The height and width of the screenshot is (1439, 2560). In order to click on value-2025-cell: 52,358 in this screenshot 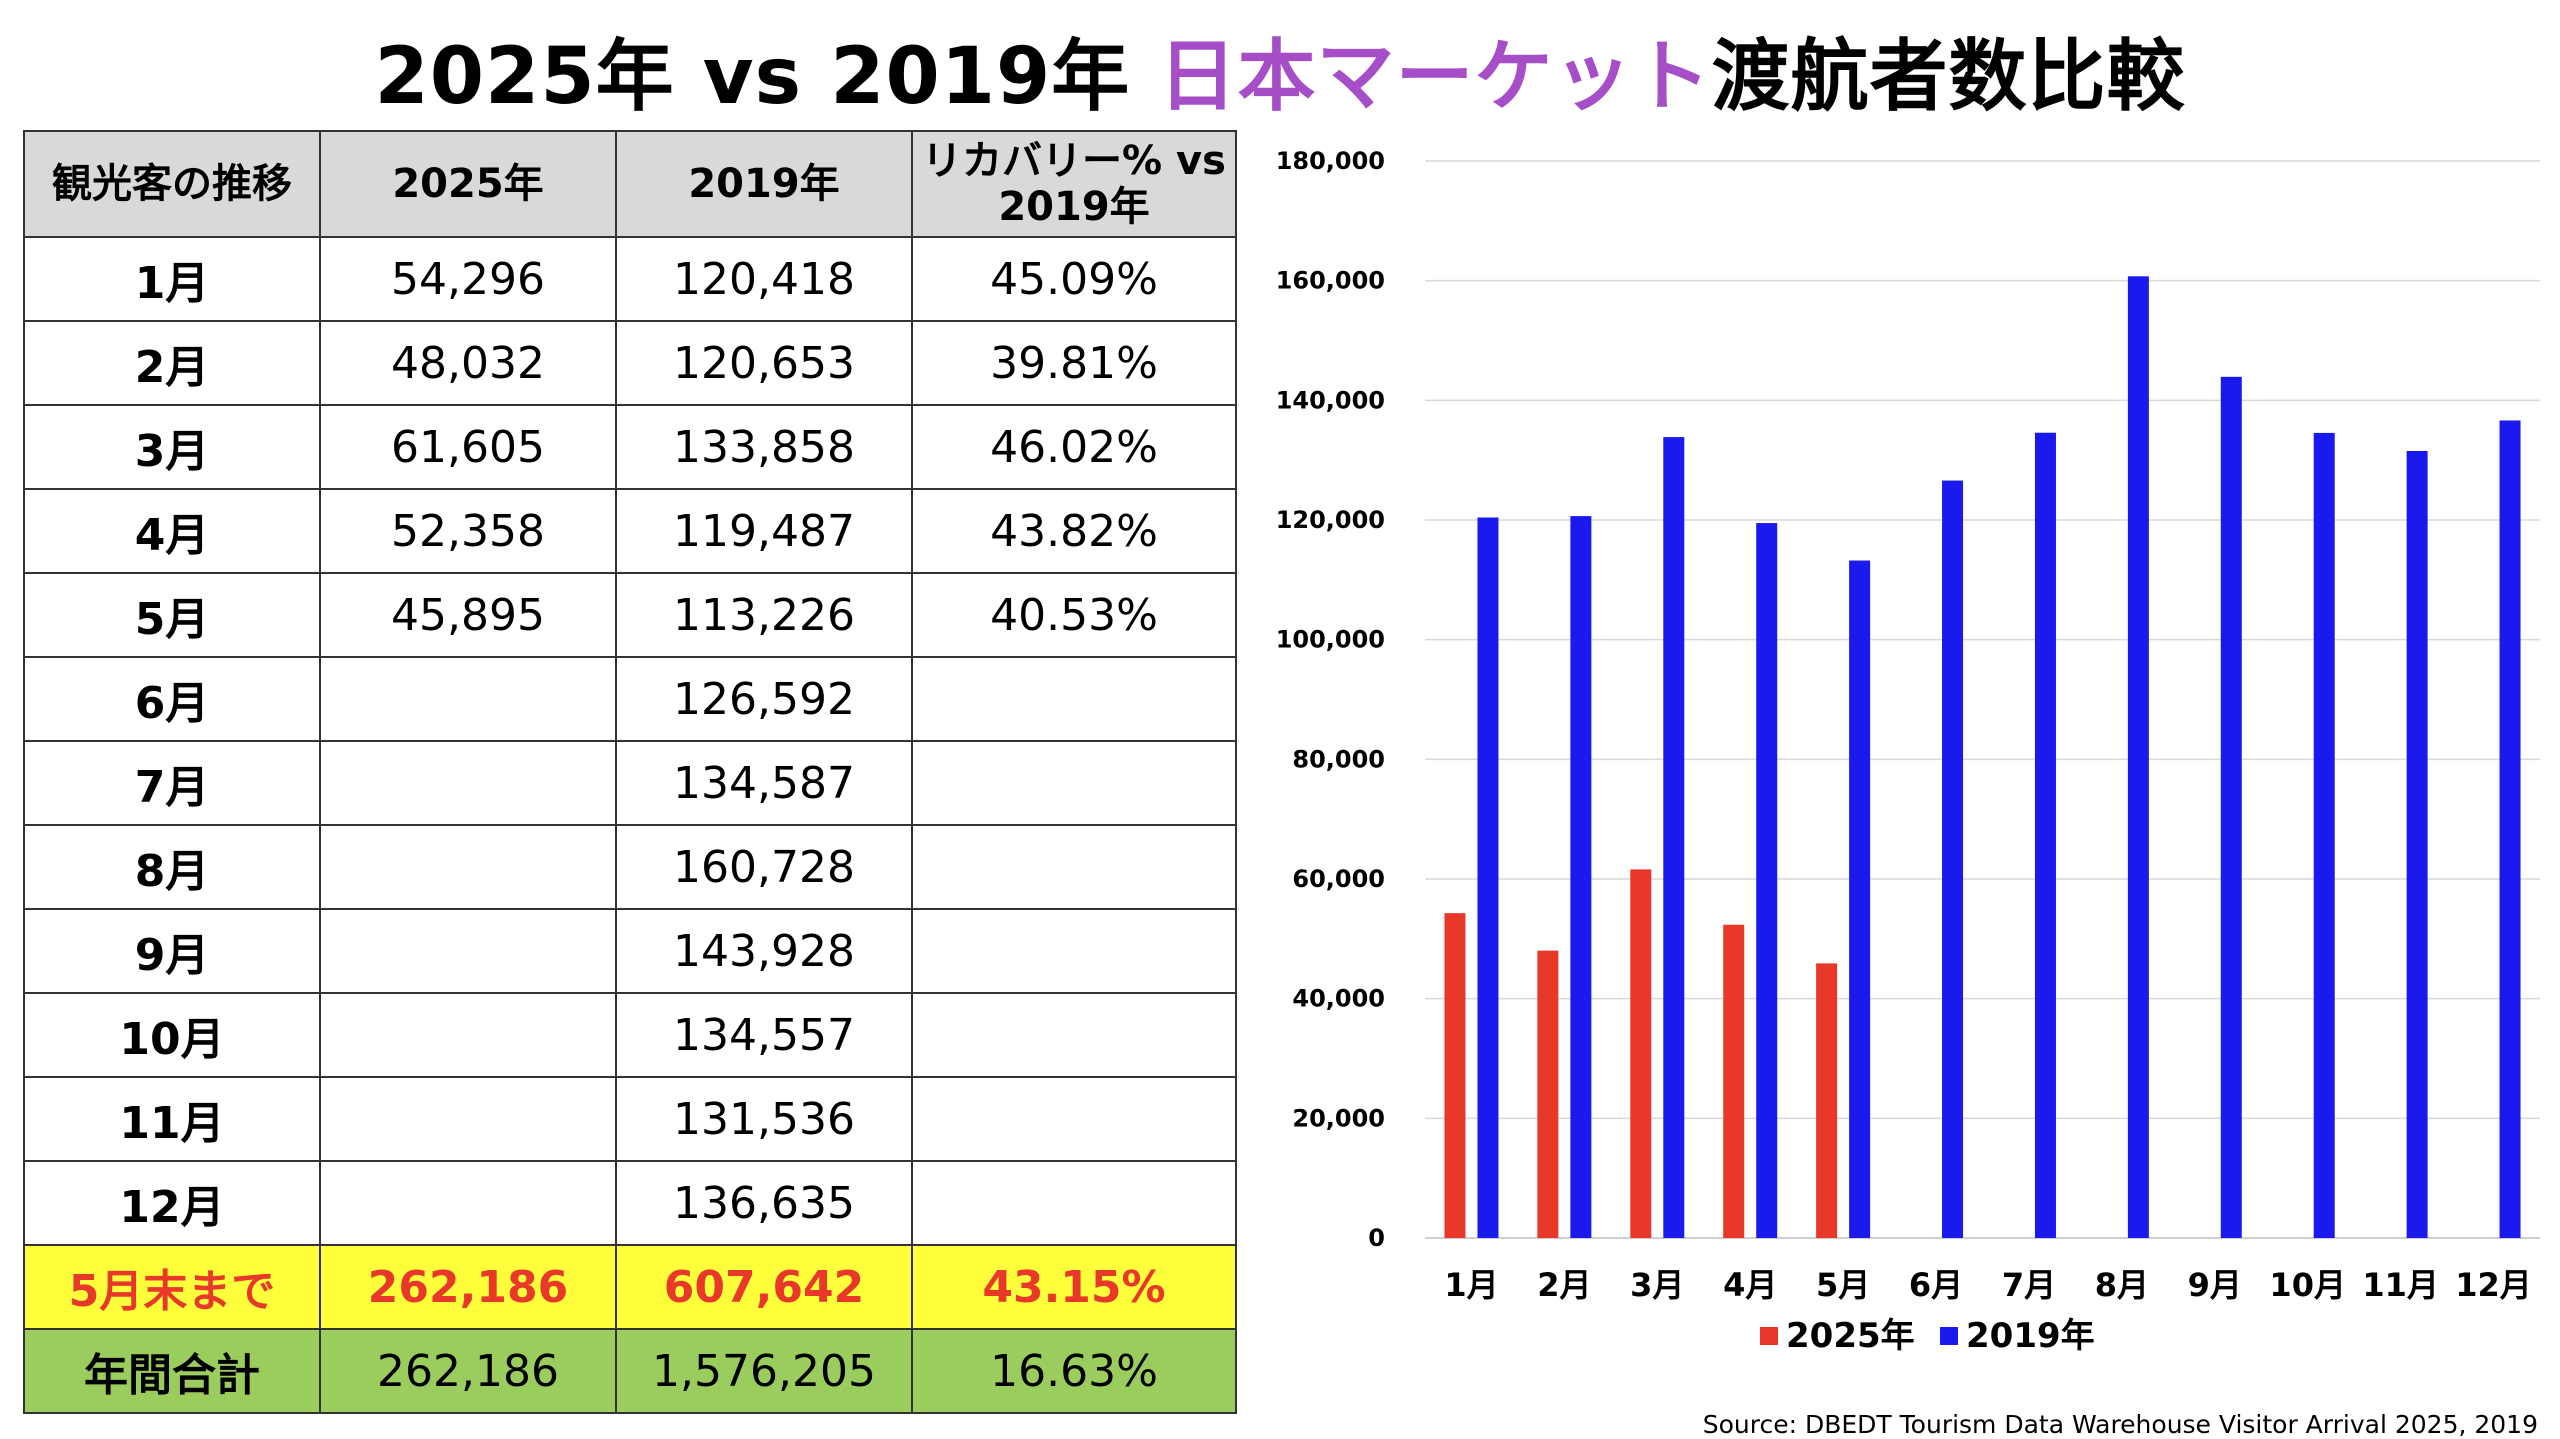, I will do `click(468, 531)`.